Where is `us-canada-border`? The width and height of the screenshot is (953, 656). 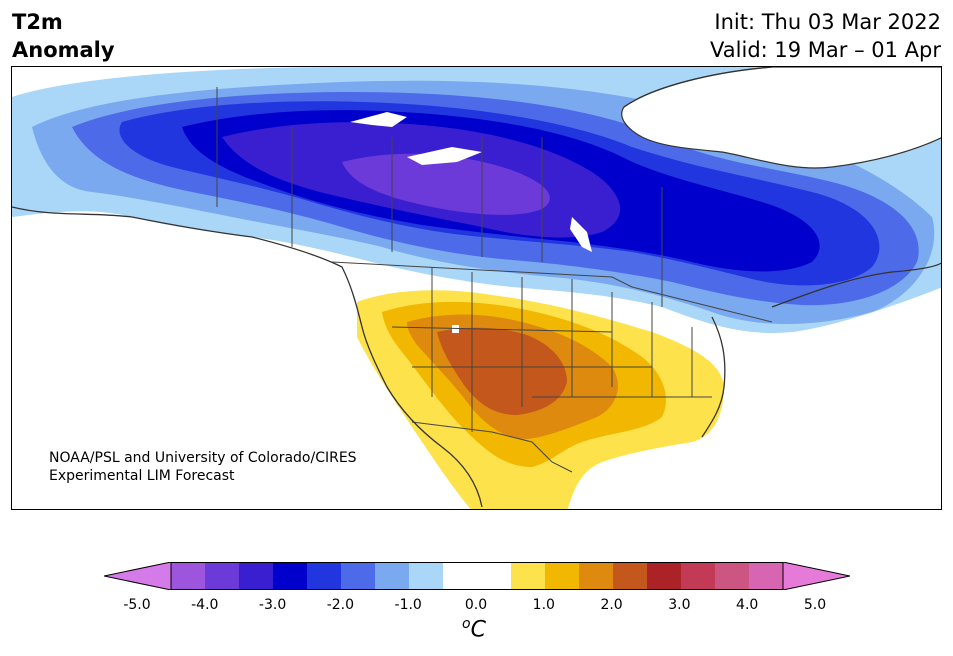 us-canada-border is located at coordinates (552, 292).